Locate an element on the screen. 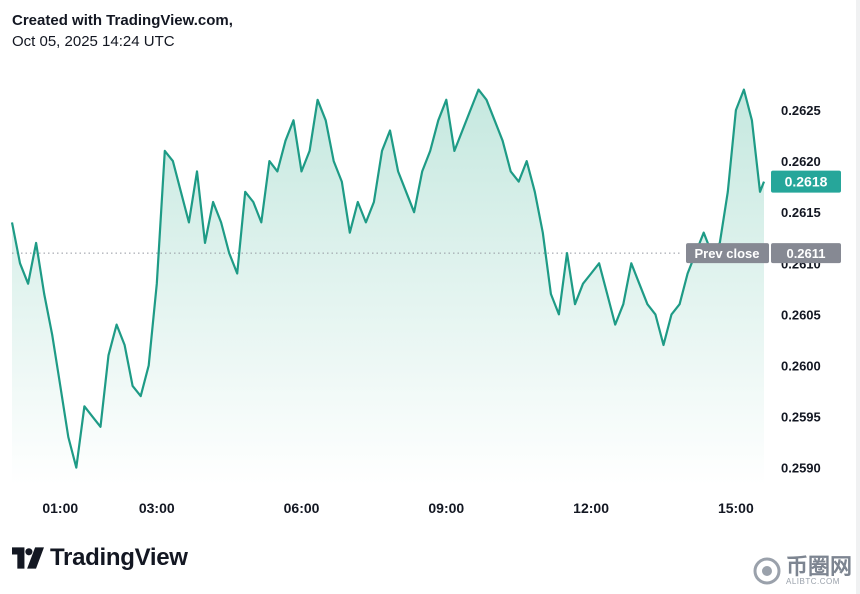  x-tick-label: 03:00 is located at coordinates (157, 508).